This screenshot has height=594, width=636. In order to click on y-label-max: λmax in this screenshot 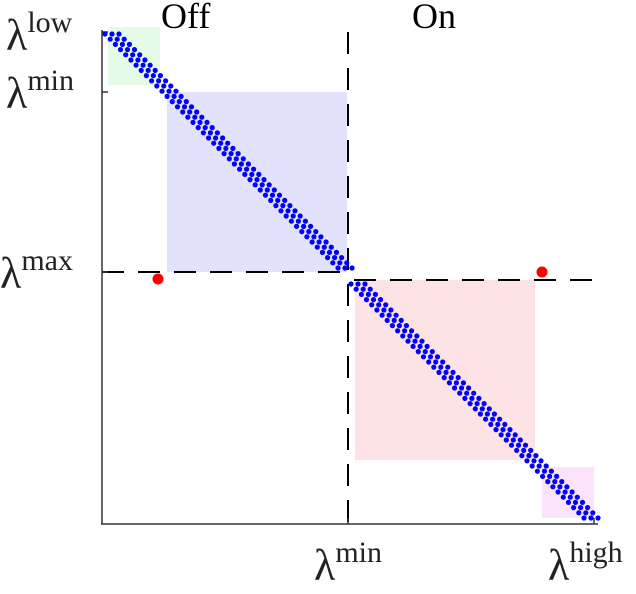, I will do `click(36, 271)`.